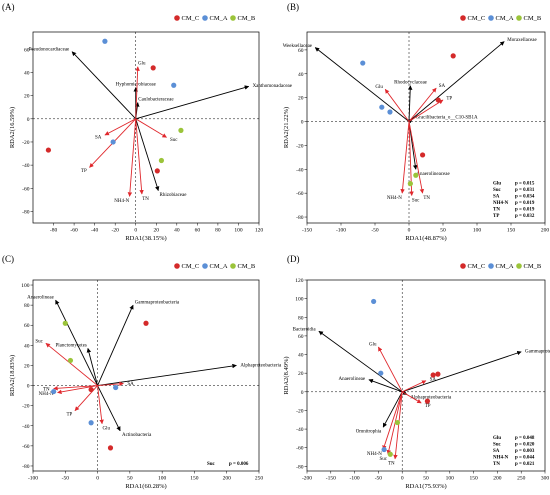  What do you see at coordinates (525, 184) in the screenshot?
I see `stats-p-value: p = 0.015` at bounding box center [525, 184].